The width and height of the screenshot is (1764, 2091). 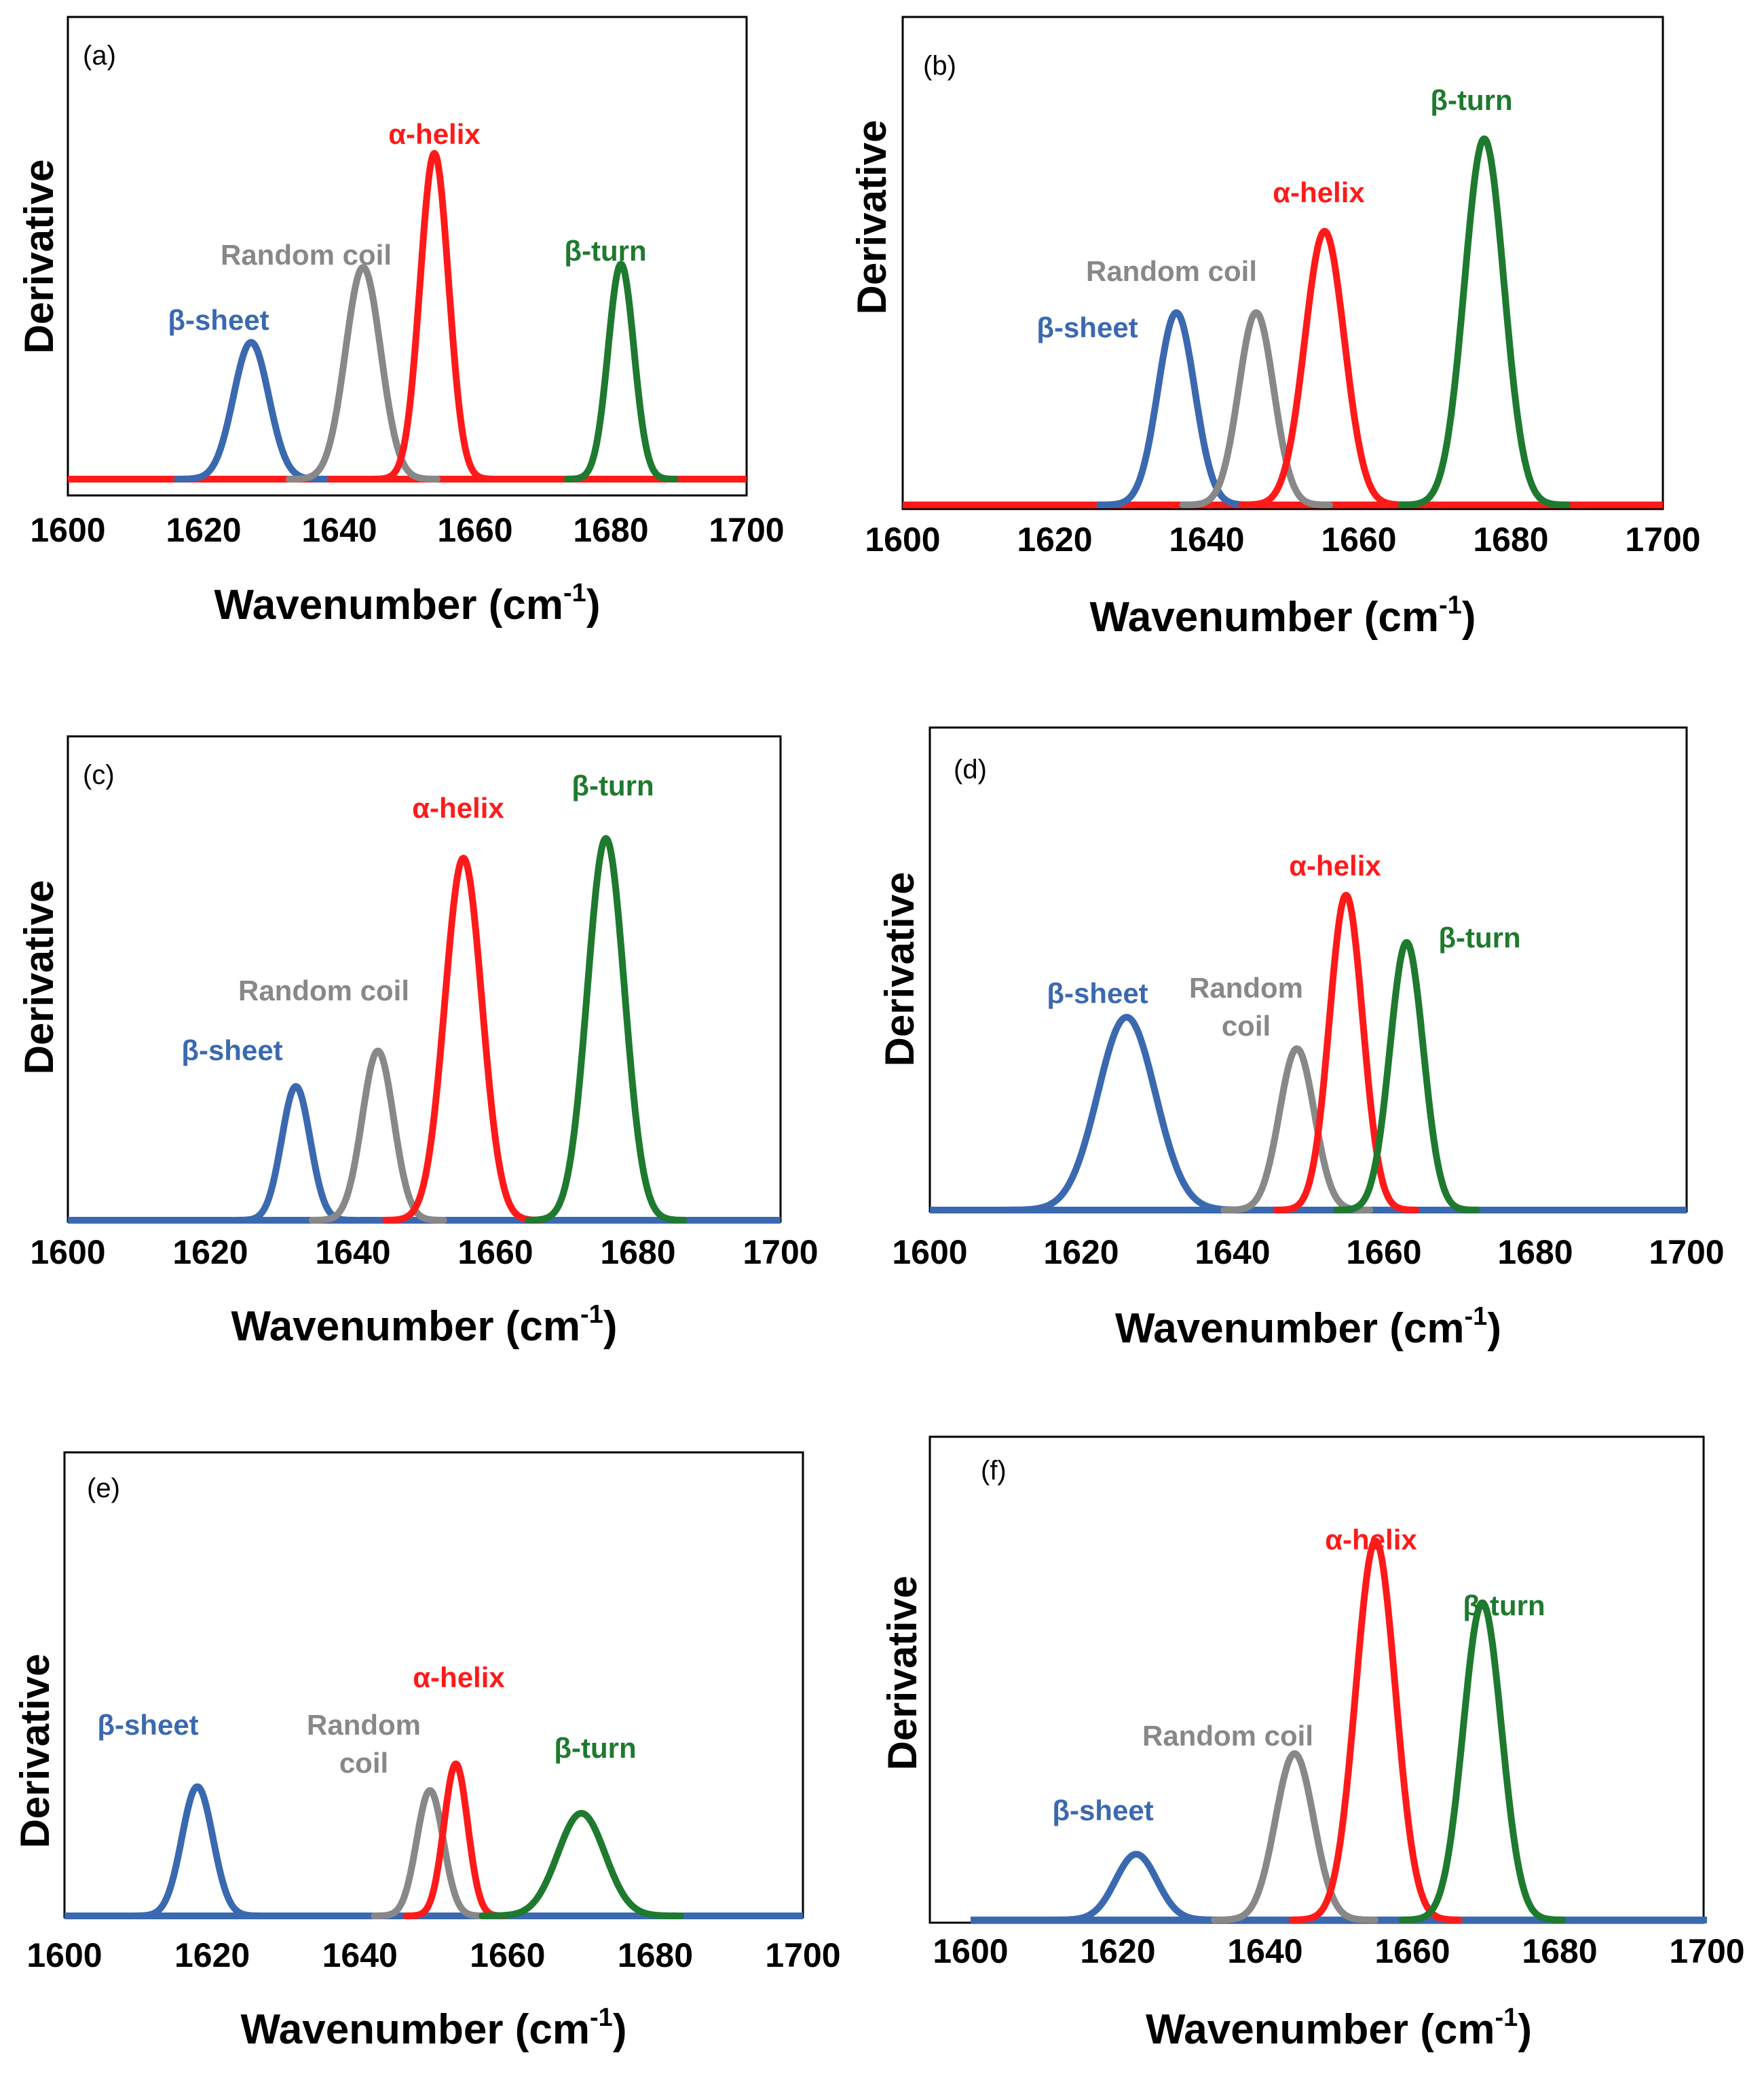 I want to click on panel-label: (b), so click(x=939, y=66).